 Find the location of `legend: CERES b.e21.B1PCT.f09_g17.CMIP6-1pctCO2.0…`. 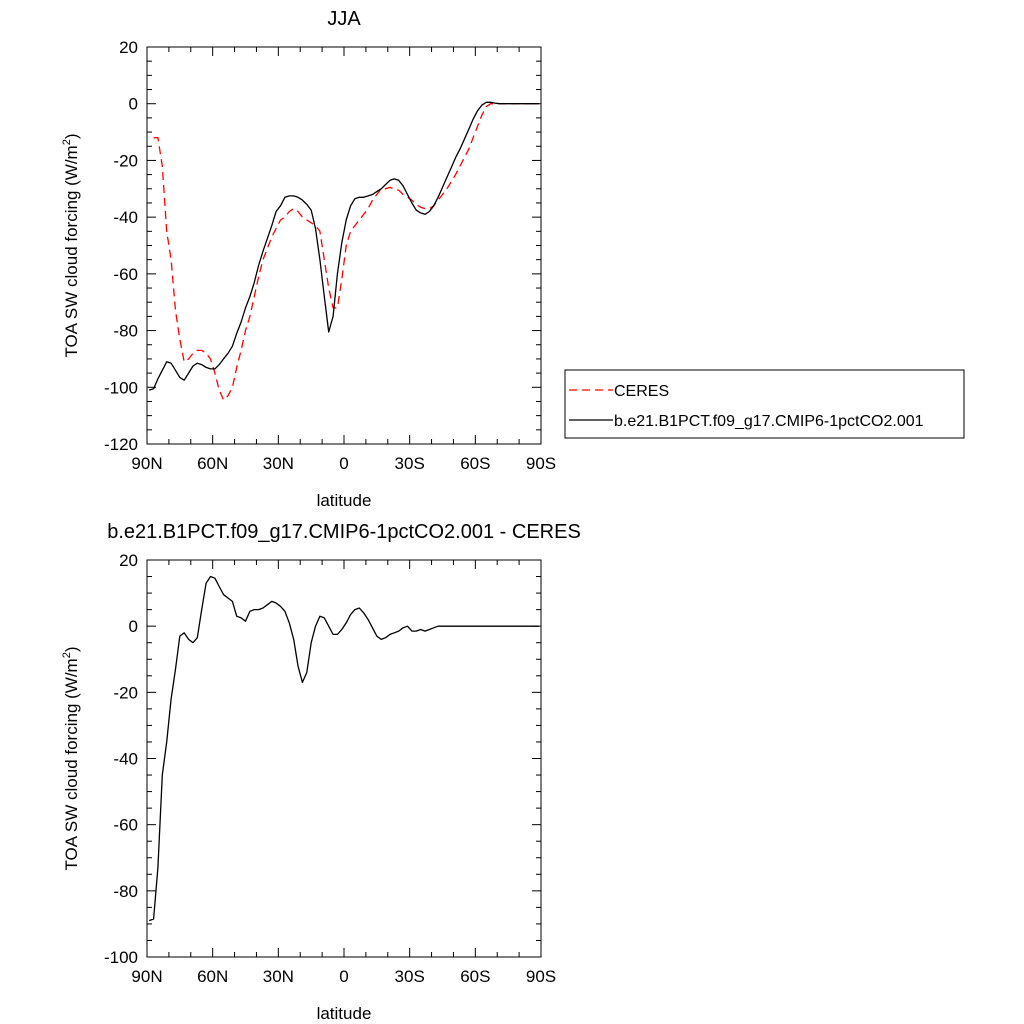

legend: CERES b.e21.B1PCT.f09_g17.CMIP6-1pctCO2.0… is located at coordinates (764, 404).